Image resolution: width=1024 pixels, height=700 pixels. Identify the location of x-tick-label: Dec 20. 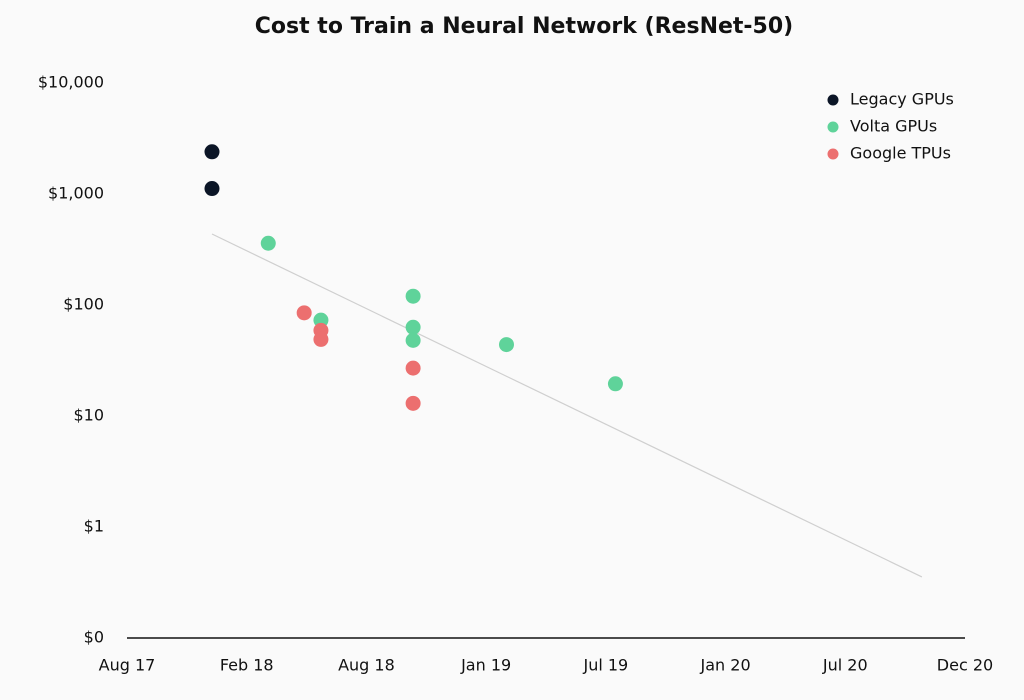
(965, 665).